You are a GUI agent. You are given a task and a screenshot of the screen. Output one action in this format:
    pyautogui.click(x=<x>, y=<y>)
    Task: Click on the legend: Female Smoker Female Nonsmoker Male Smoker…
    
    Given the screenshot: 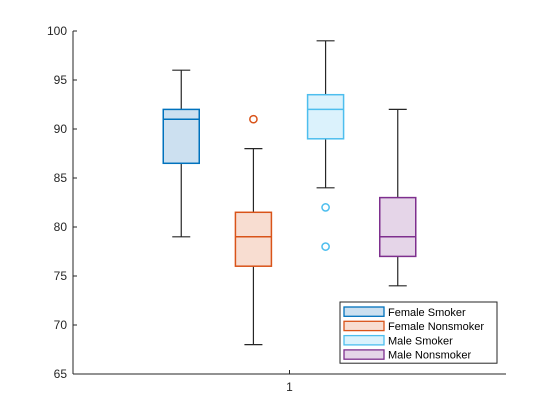 What is the action you would take?
    pyautogui.click(x=418, y=332)
    